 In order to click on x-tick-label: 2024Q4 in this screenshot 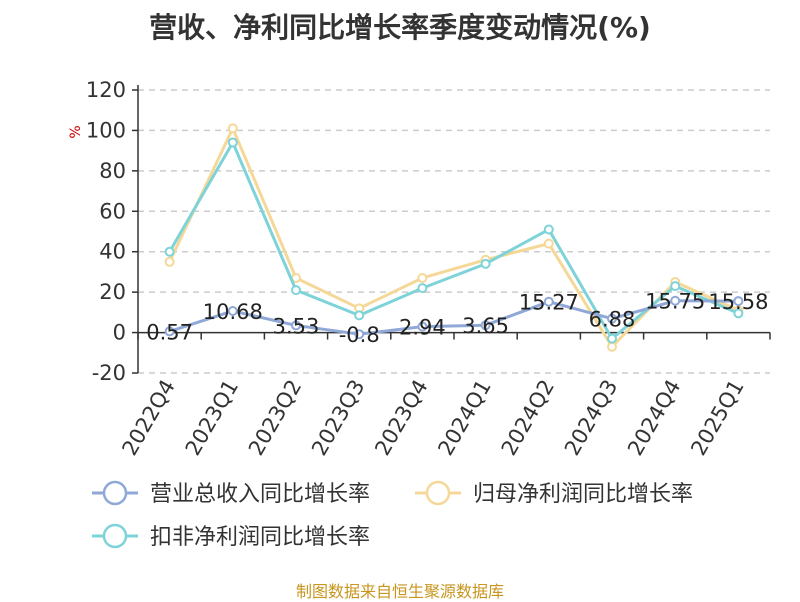, I will do `click(654, 418)`.